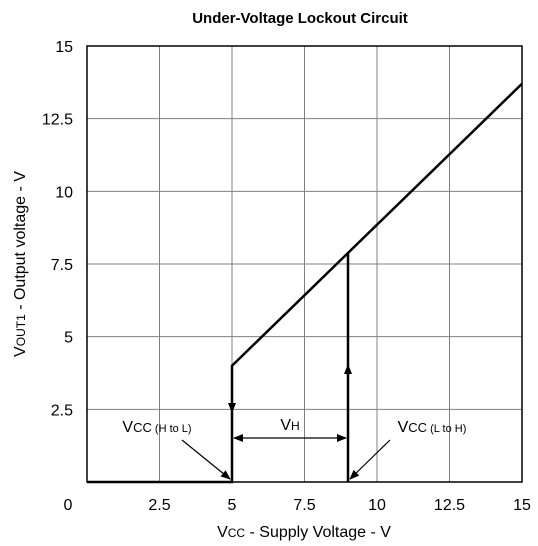 This screenshot has height=546, width=538. Describe the element at coordinates (62, 410) in the screenshot. I see `y-tick-label: 2.5` at that location.